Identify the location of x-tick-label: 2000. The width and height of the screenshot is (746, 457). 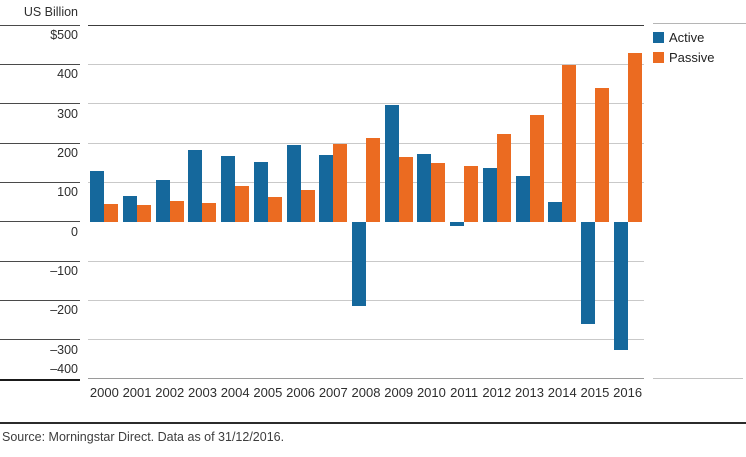
(104, 392).